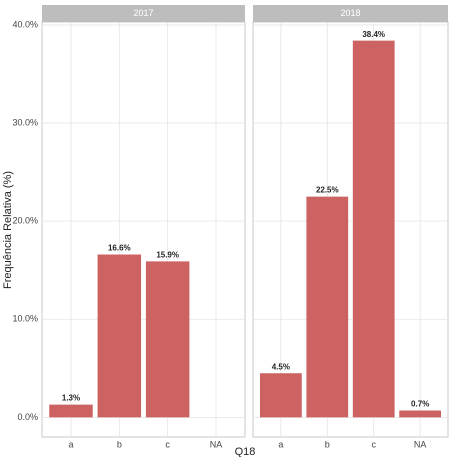 The image size is (459, 462). What do you see at coordinates (420, 404) in the screenshot?
I see `value-label: 0.7%` at bounding box center [420, 404].